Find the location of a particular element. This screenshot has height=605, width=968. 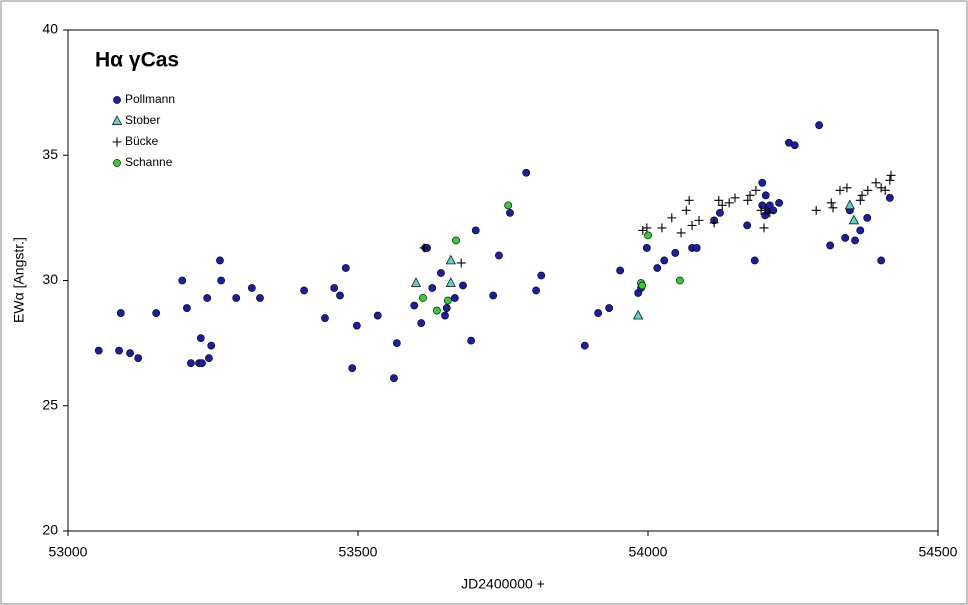

legend-label: Stober is located at coordinates (142, 120).